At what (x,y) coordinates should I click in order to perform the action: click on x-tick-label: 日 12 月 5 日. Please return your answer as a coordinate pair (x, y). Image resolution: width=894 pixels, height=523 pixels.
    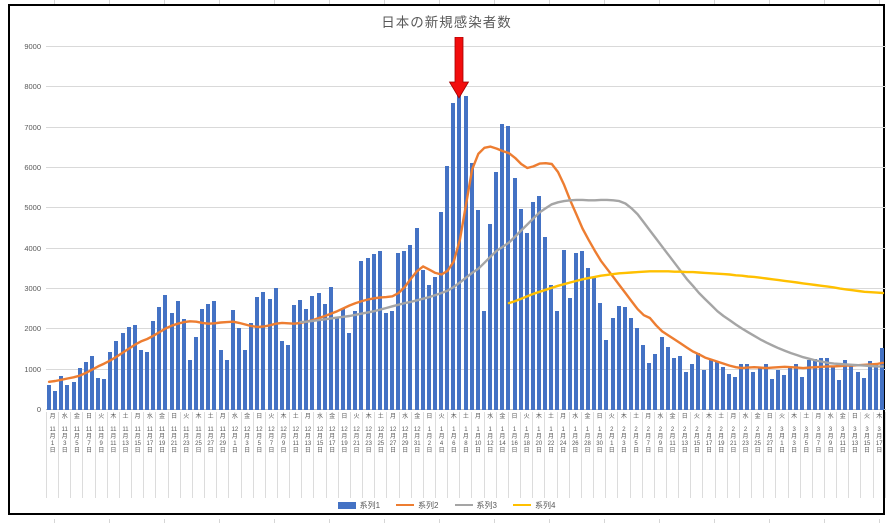
    Looking at the image, I should click on (258, 455).